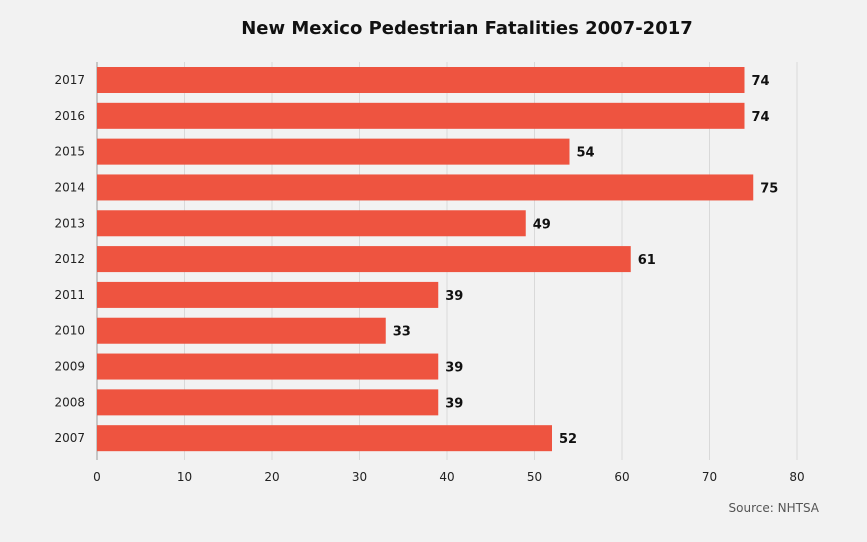 This screenshot has height=542, width=867. I want to click on category-label: 2013, so click(69, 223).